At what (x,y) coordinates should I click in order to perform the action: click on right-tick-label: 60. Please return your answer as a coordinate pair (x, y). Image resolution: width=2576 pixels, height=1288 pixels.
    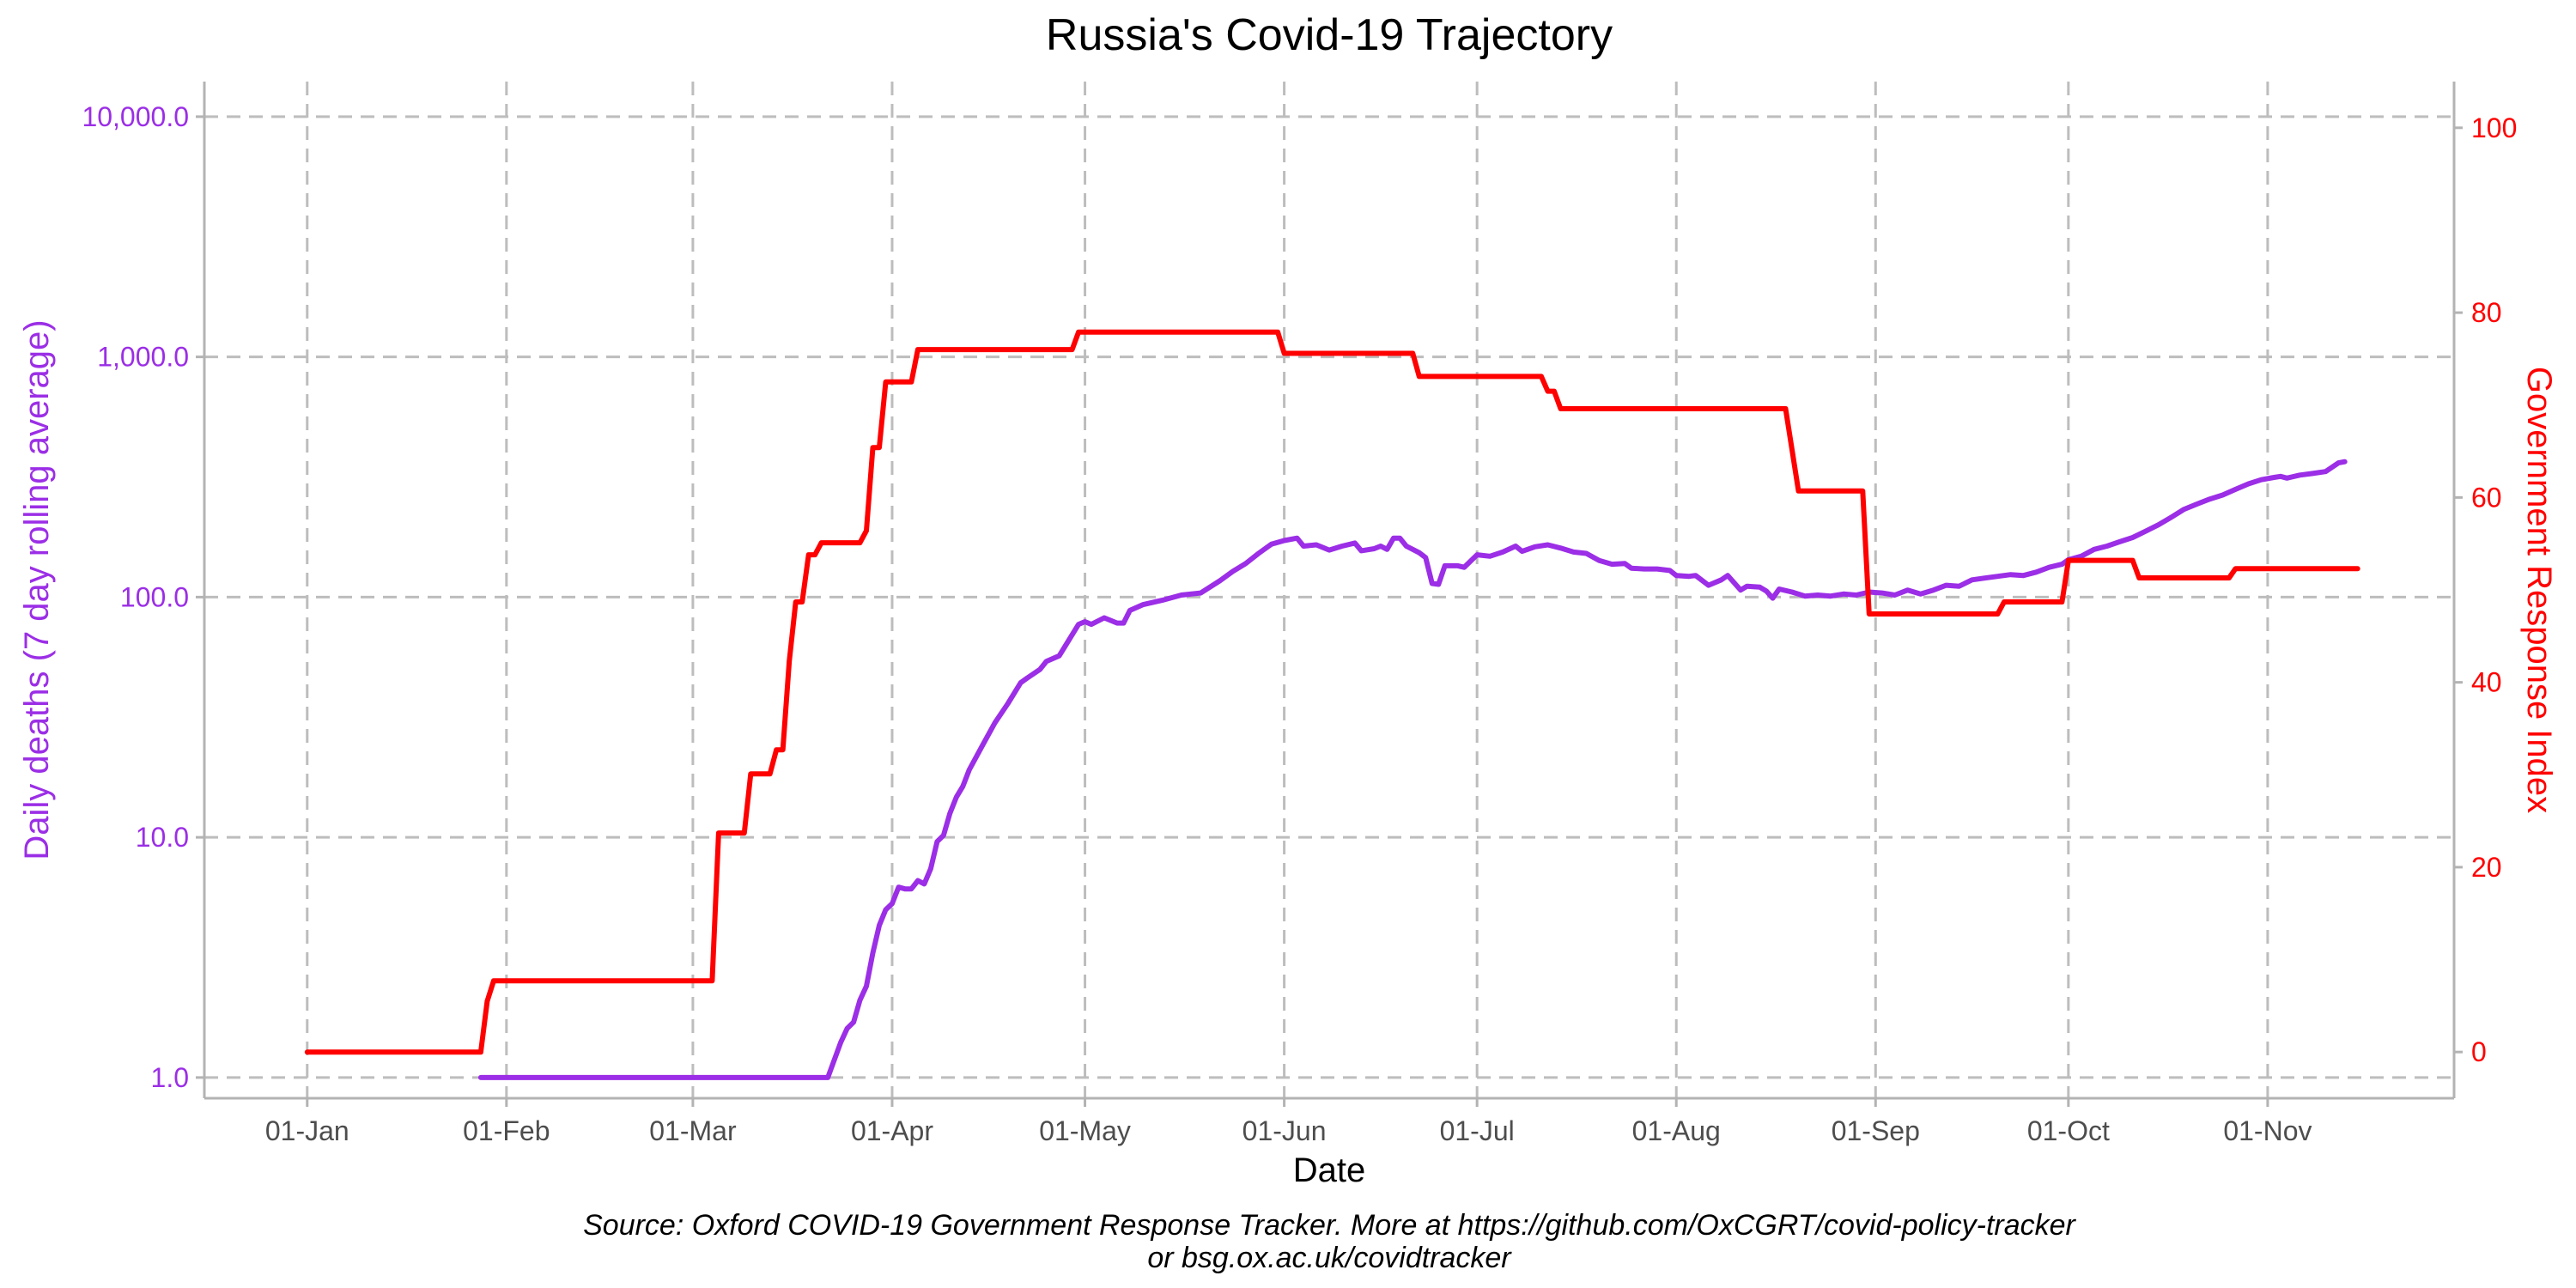
    Looking at the image, I should click on (2486, 497).